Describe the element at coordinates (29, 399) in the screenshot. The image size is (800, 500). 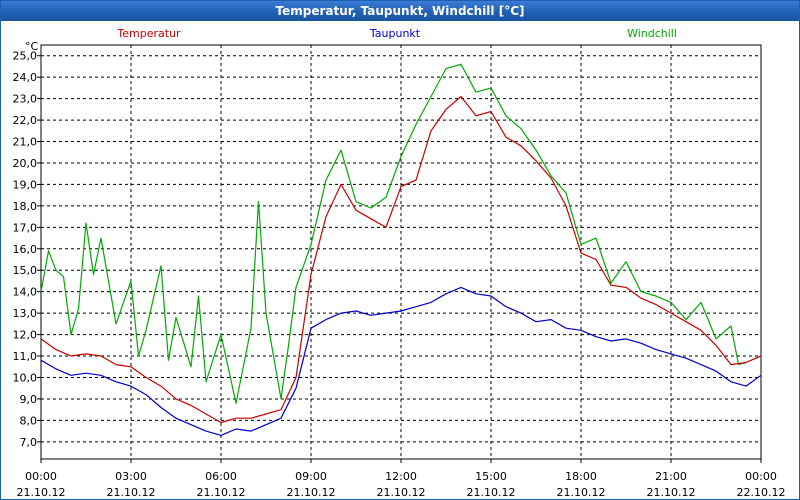
I see `y-tick-label: 9,0` at that location.